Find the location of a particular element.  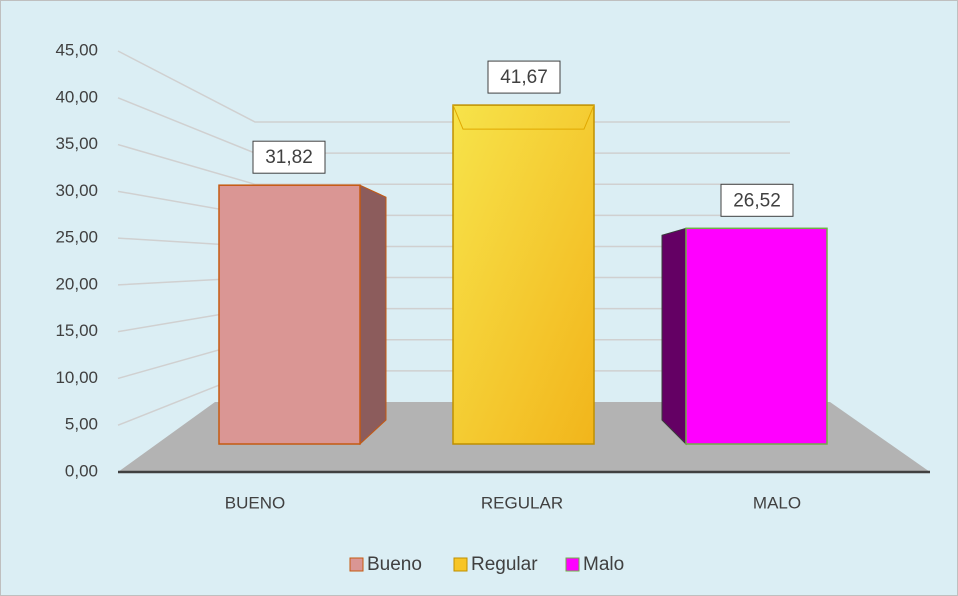

legend-label: Malo is located at coordinates (603, 564).